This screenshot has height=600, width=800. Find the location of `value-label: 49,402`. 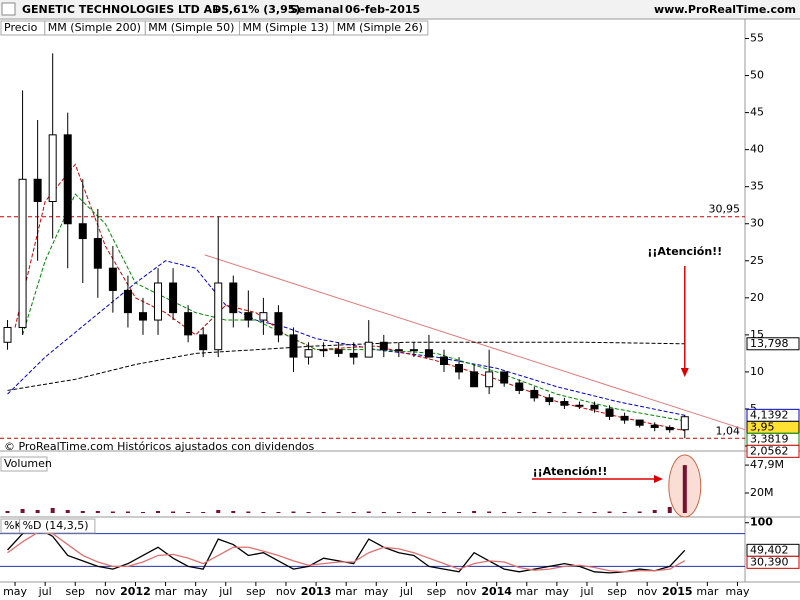

value-label: 49,402 is located at coordinates (769, 549).